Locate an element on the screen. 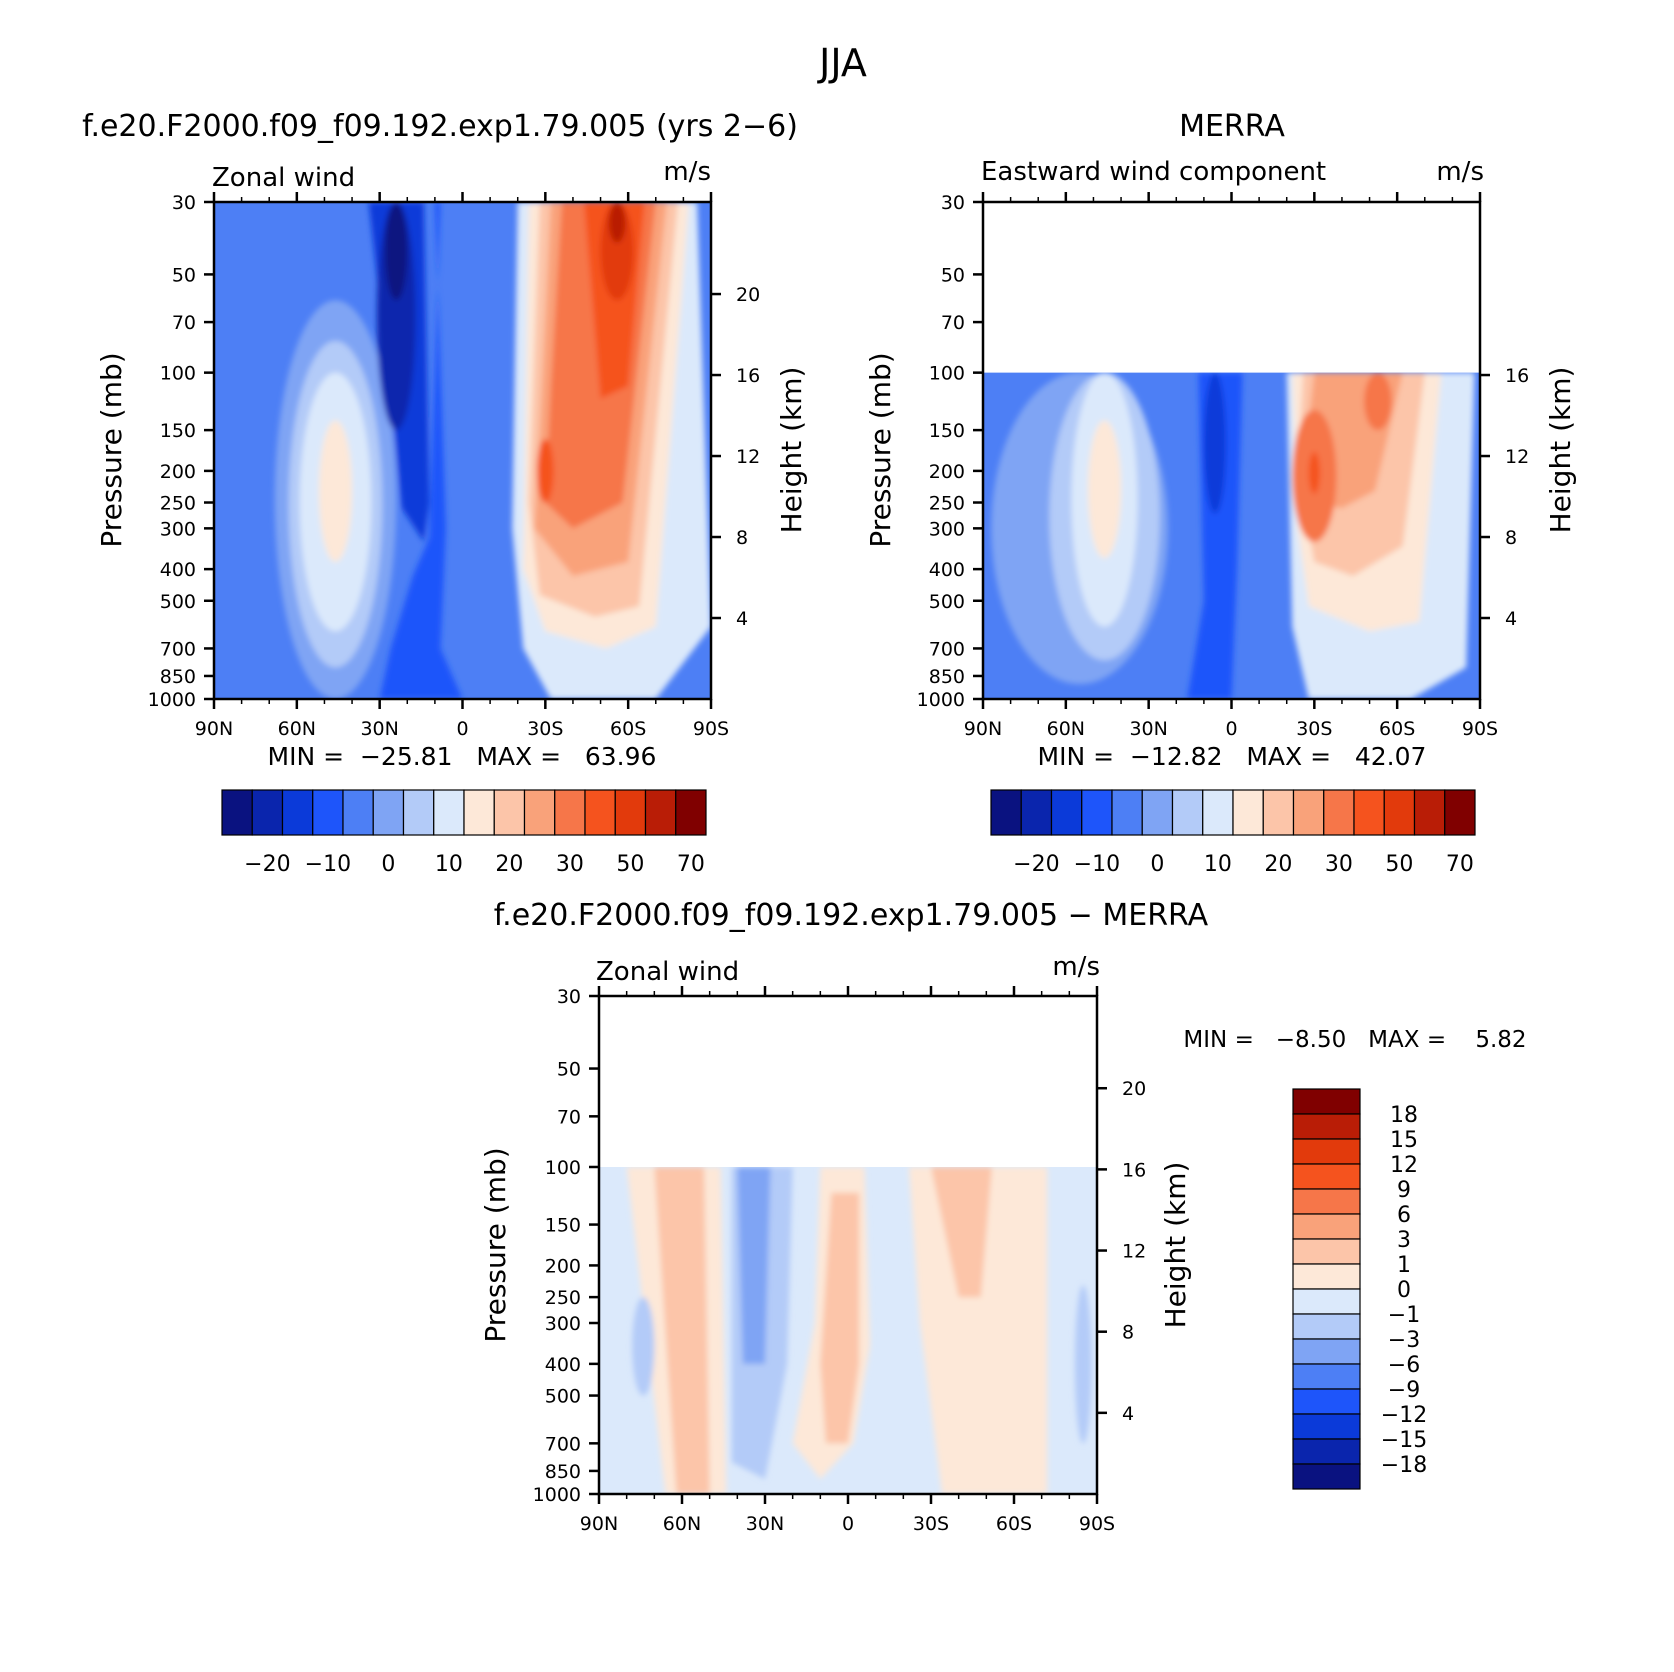  model-y-tick-label: 50 is located at coordinates (184, 275).